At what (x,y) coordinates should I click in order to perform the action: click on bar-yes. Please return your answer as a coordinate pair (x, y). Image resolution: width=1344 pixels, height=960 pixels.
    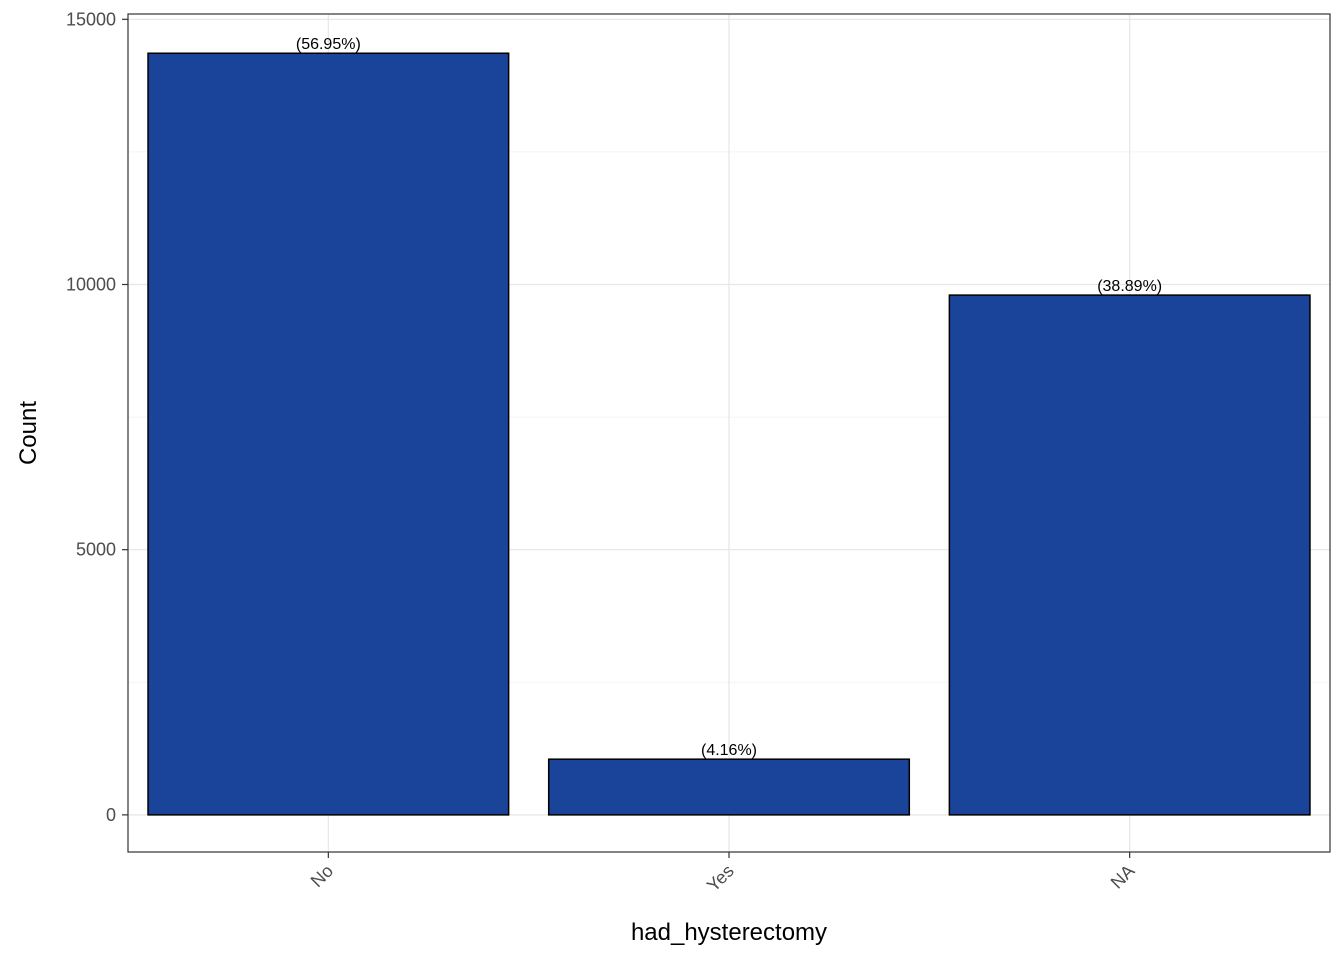
    Looking at the image, I should click on (729, 787).